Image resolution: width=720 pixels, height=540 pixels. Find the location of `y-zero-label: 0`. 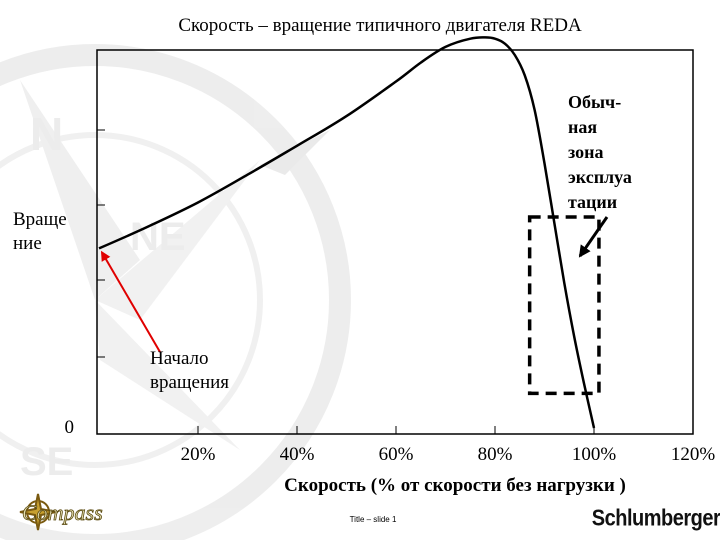

y-zero-label: 0 is located at coordinates (70, 427).